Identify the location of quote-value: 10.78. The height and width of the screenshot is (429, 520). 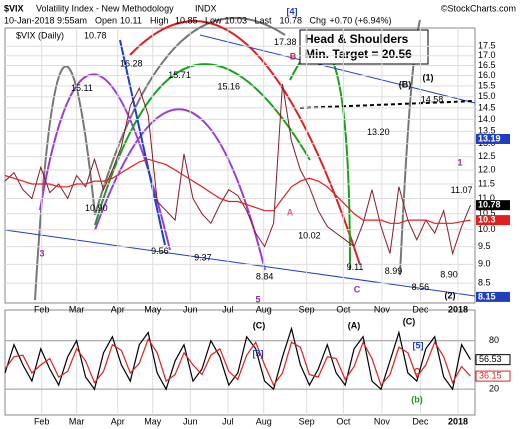
(291, 20).